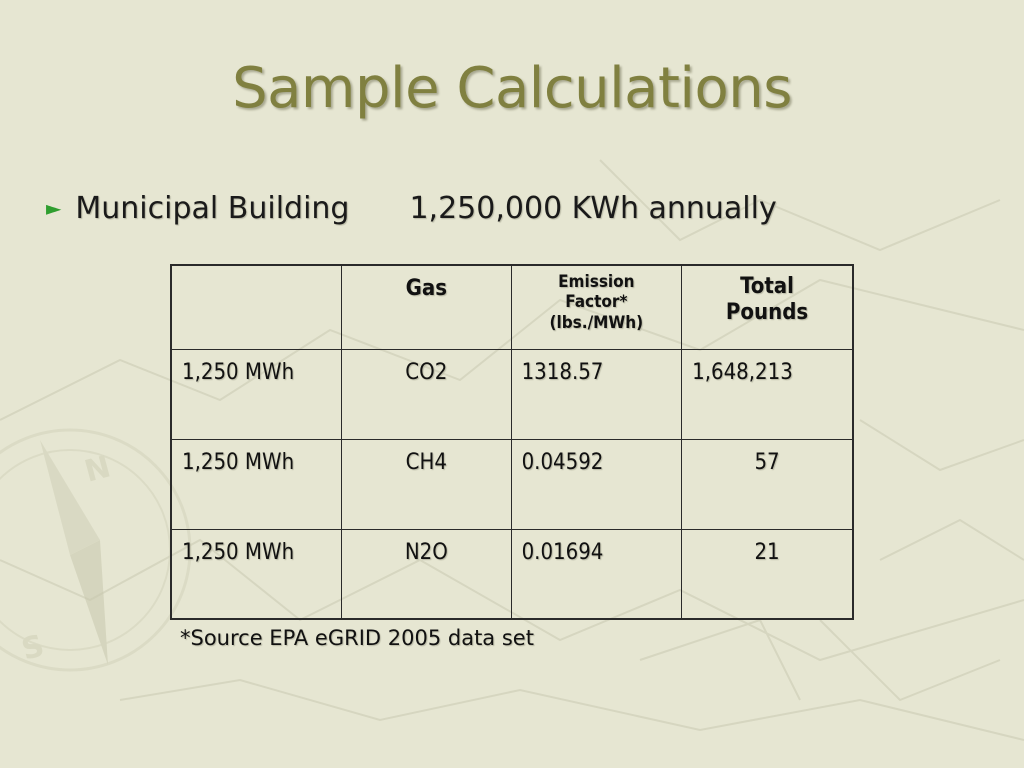 The image size is (1024, 768). What do you see at coordinates (562, 372) in the screenshot?
I see `factor-value: 1318.57` at bounding box center [562, 372].